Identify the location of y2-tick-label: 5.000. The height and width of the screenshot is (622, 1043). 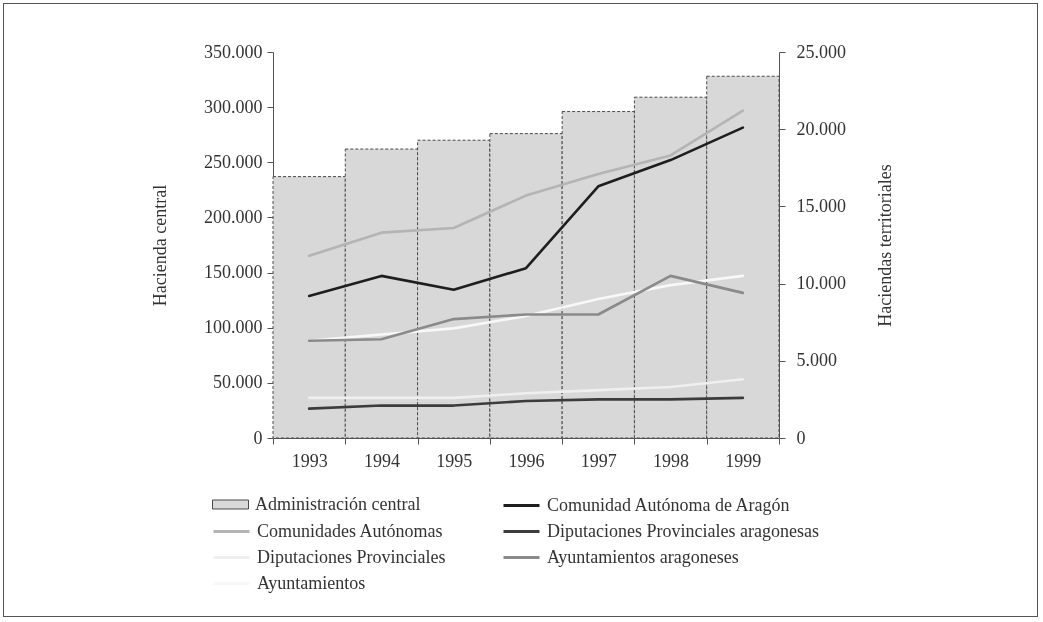
(816, 360).